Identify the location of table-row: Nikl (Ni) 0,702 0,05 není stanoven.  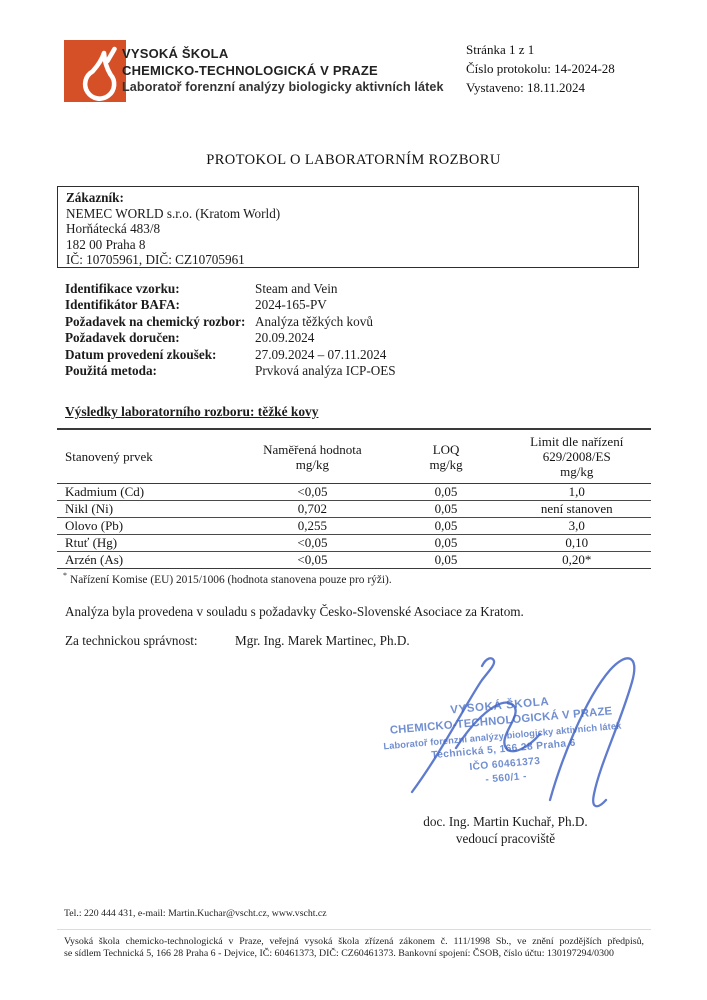
(354, 509).